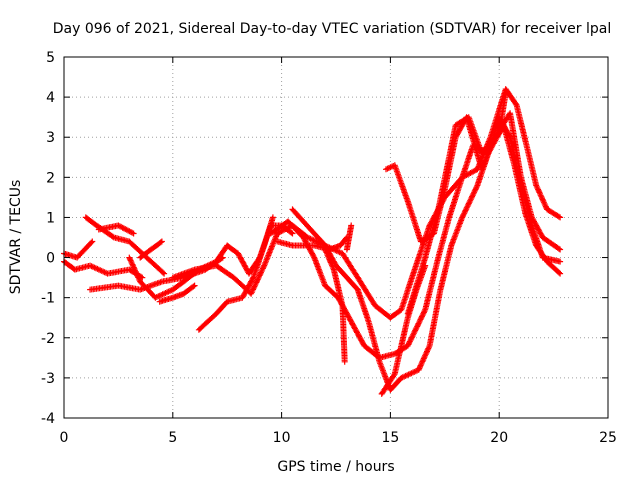 The width and height of the screenshot is (640, 480). Describe the element at coordinates (282, 438) in the screenshot. I see `x-tick-label: 10` at that location.